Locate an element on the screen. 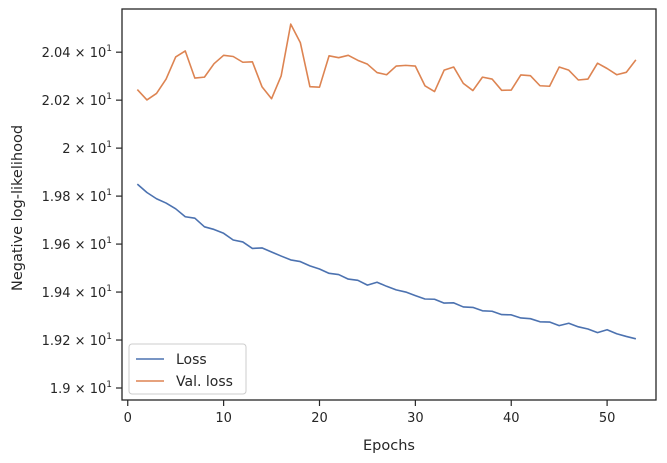 The width and height of the screenshot is (667, 463). series-line-val-loss is located at coordinates (386, 62).